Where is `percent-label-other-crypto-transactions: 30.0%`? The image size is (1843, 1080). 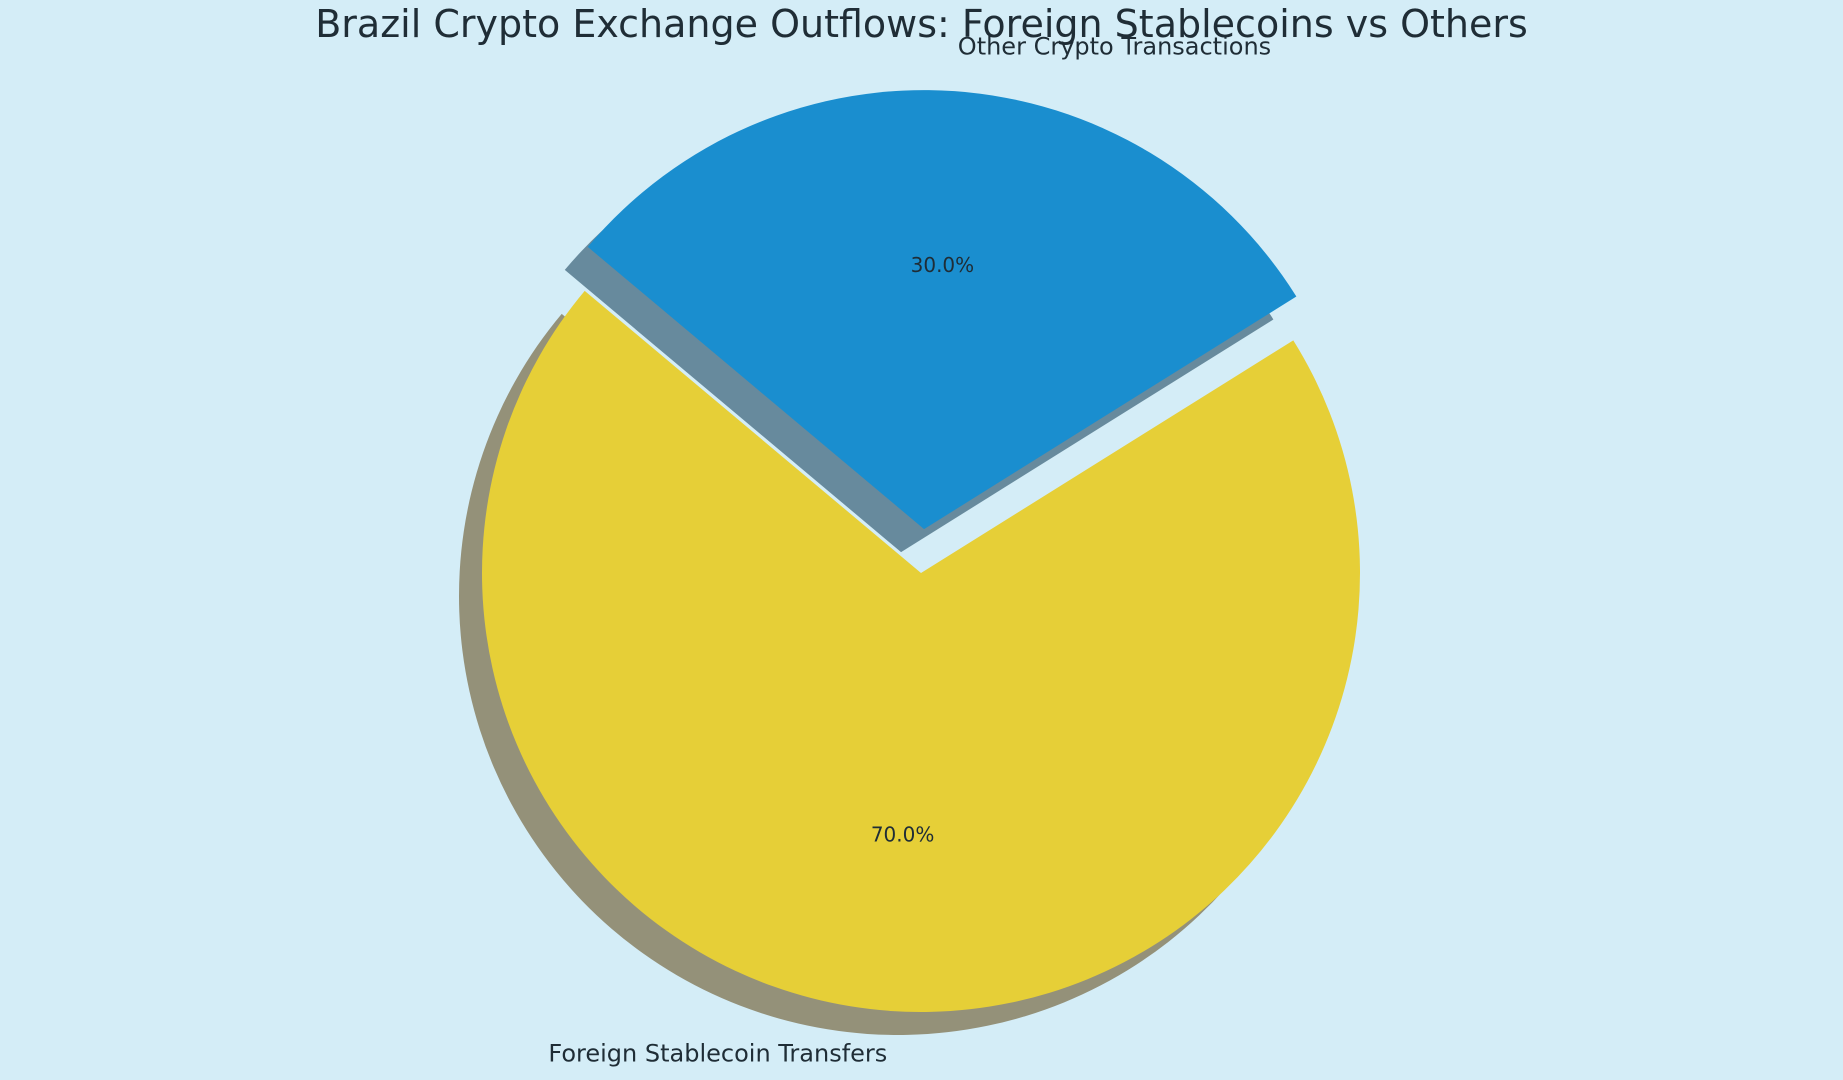 percent-label-other-crypto-transactions: 30.0% is located at coordinates (943, 265).